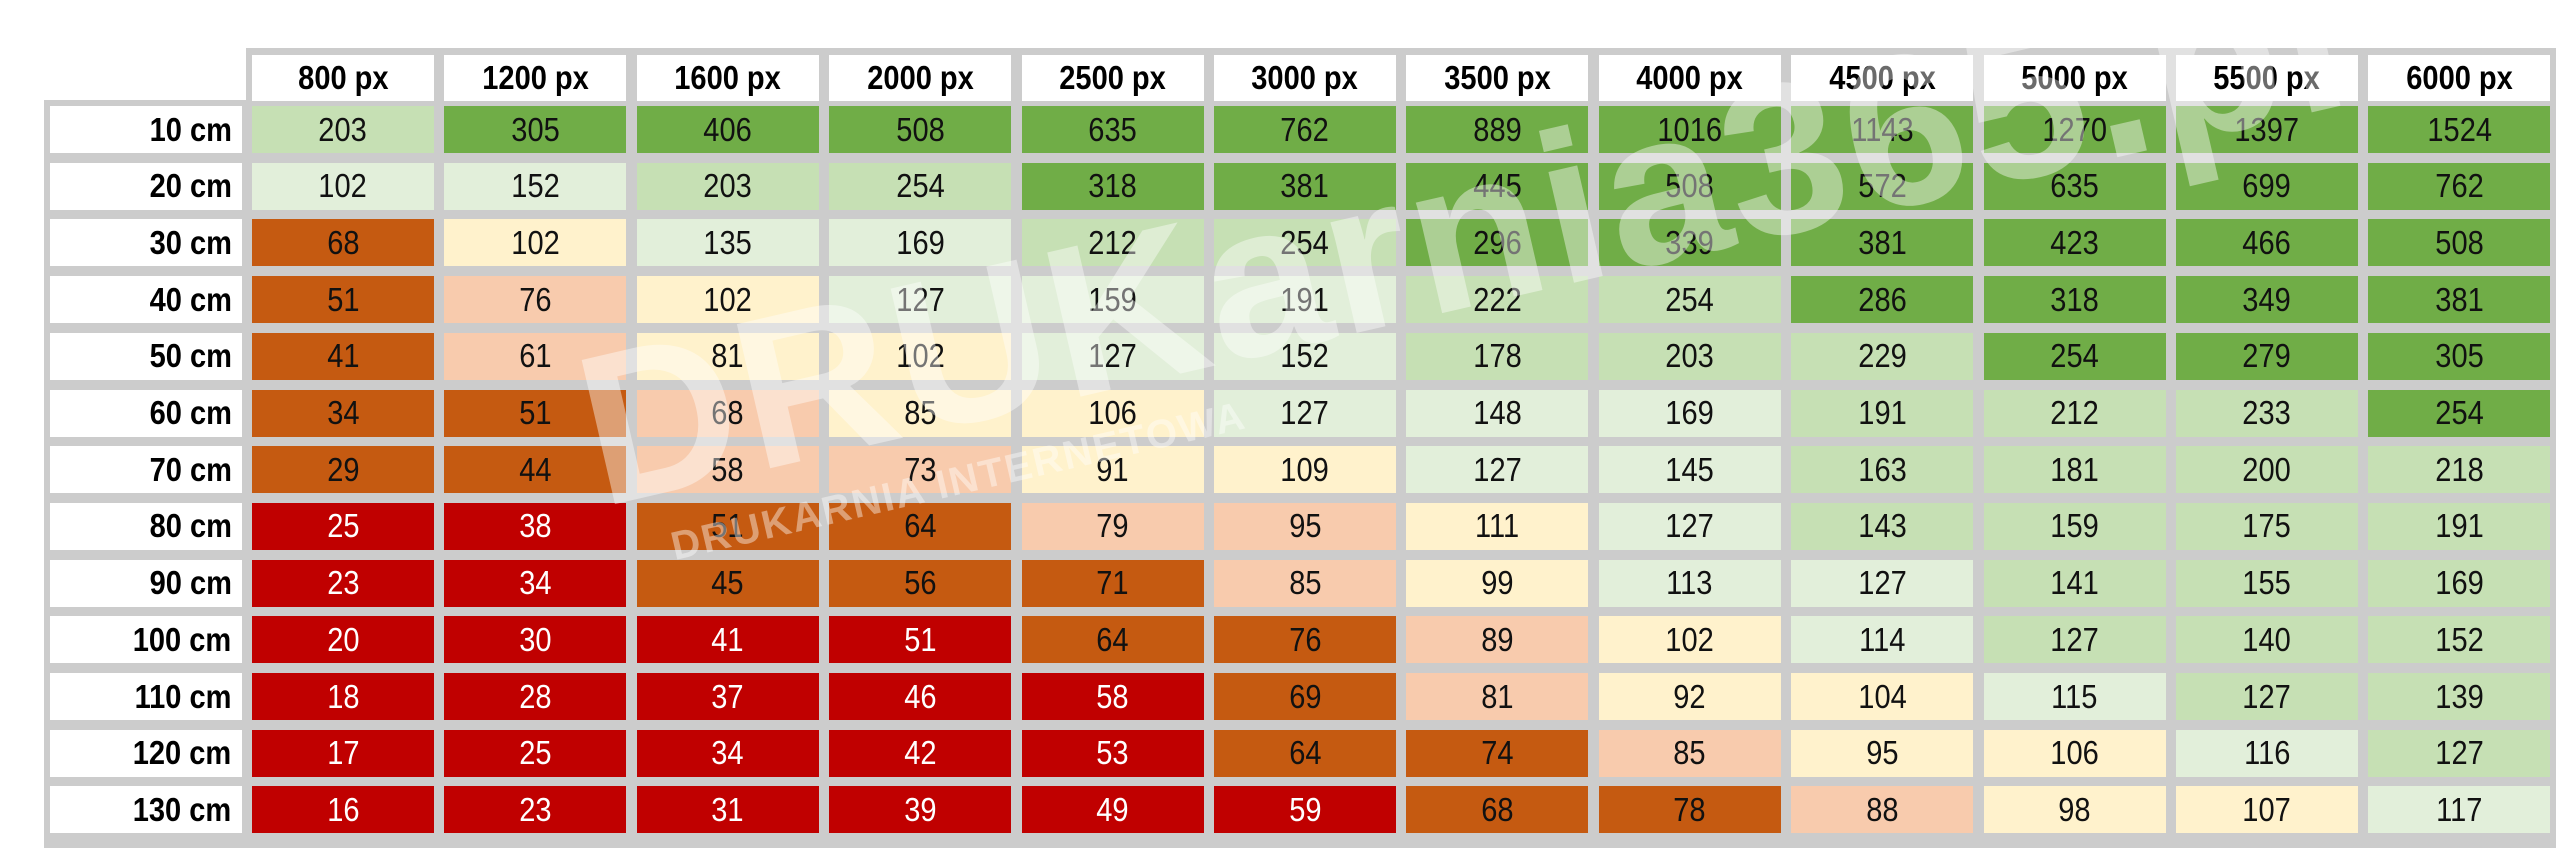 The height and width of the screenshot is (866, 2560). Describe the element at coordinates (191, 469) in the screenshot. I see `row-header-text: 70 cm` at that location.